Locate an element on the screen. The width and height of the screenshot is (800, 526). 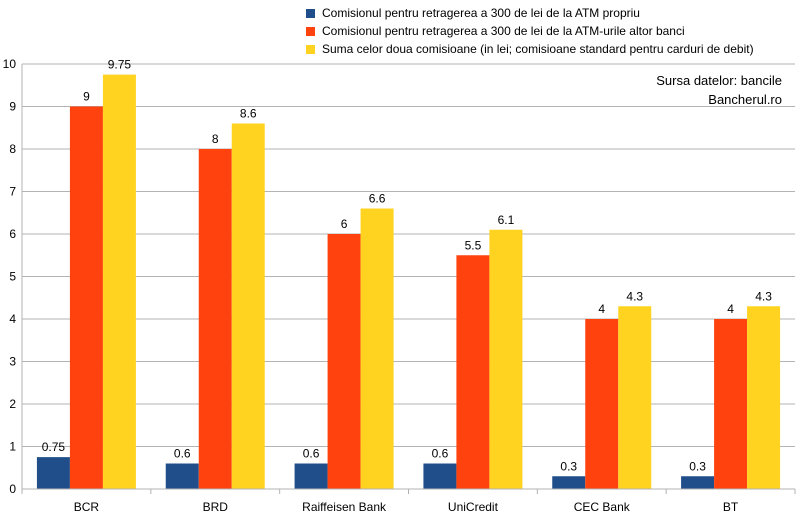
y-tick-label: 1 is located at coordinates (12, 447).